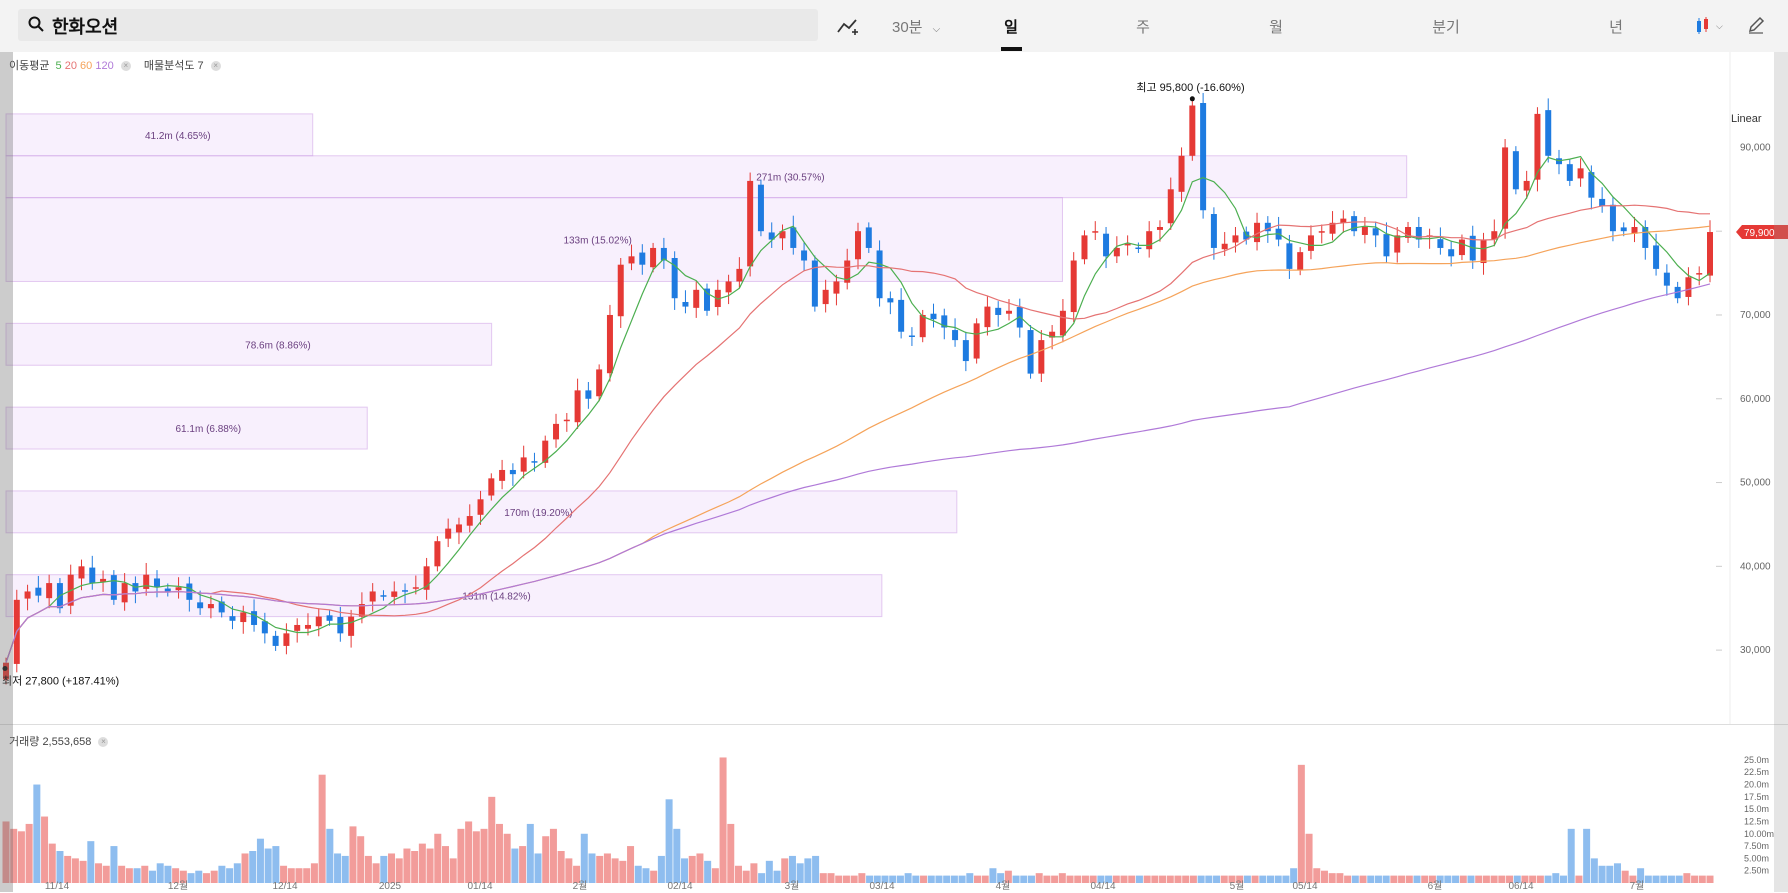 This screenshot has width=1788, height=893. I want to click on ma-legend-label: 이동평균, so click(29, 66).